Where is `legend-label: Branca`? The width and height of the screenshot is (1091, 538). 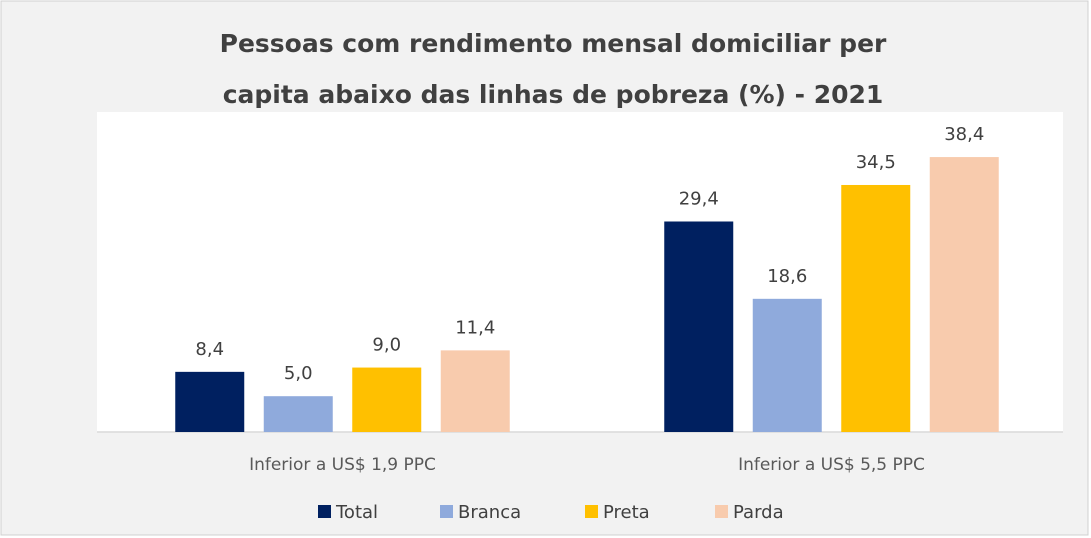 legend-label: Branca is located at coordinates (489, 512).